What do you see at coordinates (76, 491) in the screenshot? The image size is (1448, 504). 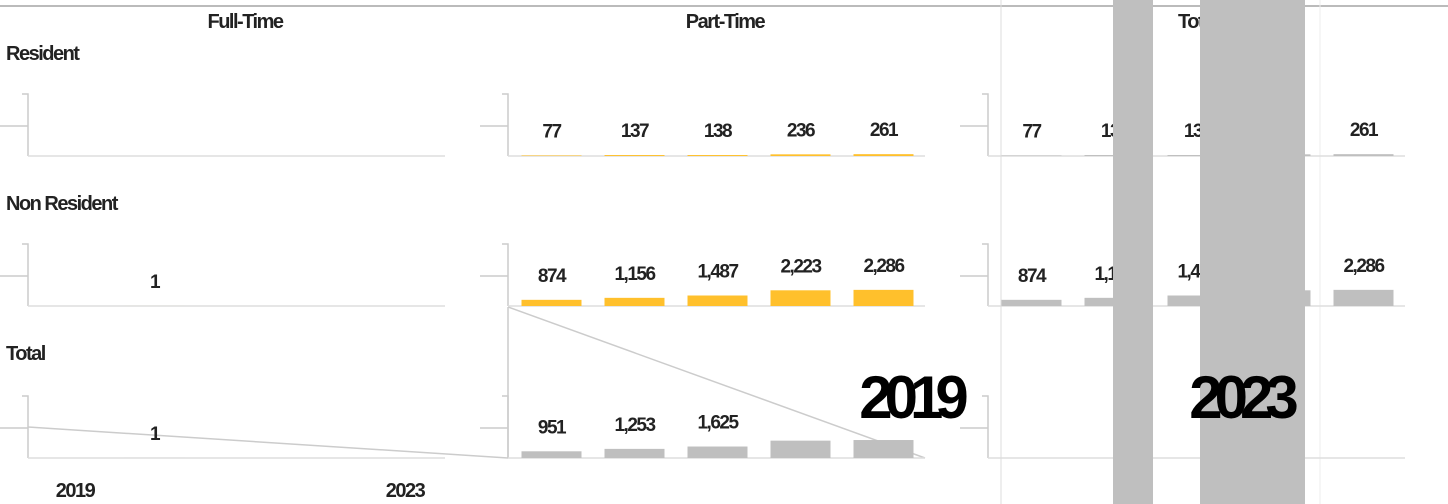 I see `axis-label: 2019` at bounding box center [76, 491].